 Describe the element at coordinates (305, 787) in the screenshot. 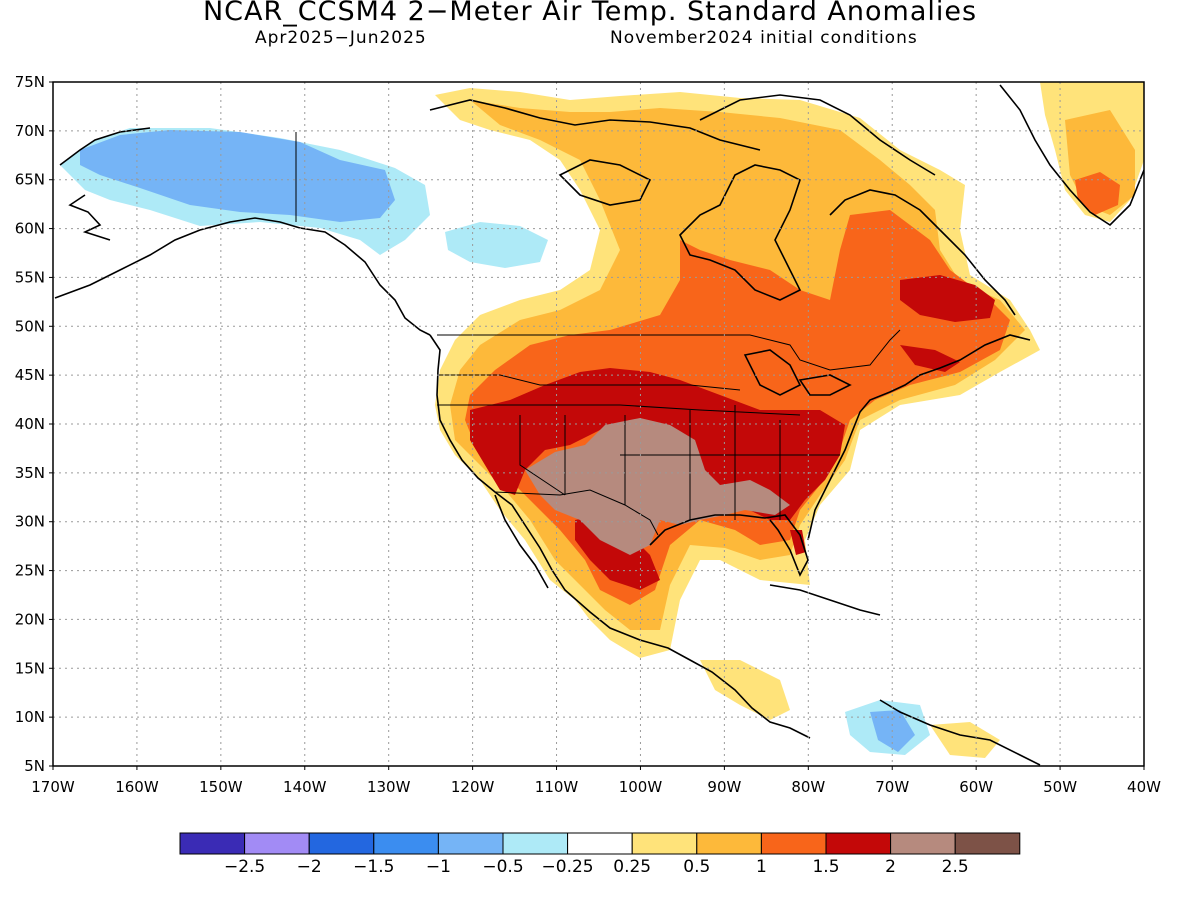

I see `lon-tick-label: 140W` at that location.